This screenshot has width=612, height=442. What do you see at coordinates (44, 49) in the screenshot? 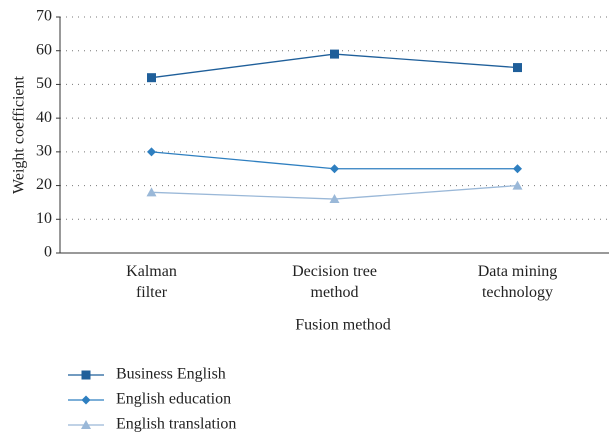
I see `y-tick-label: 60` at bounding box center [44, 49].